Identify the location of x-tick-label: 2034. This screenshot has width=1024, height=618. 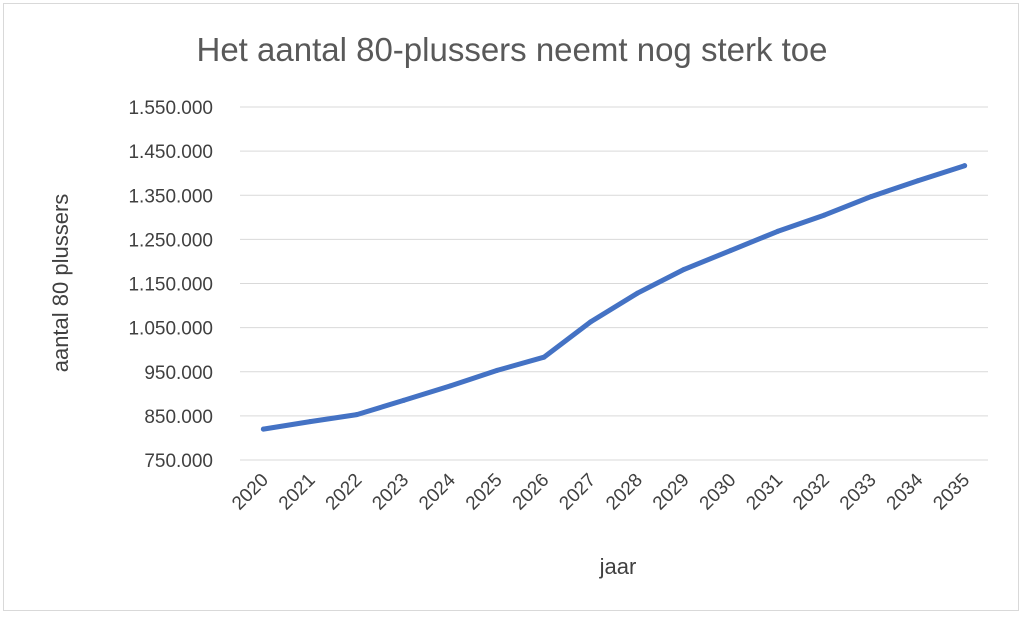
(905, 491).